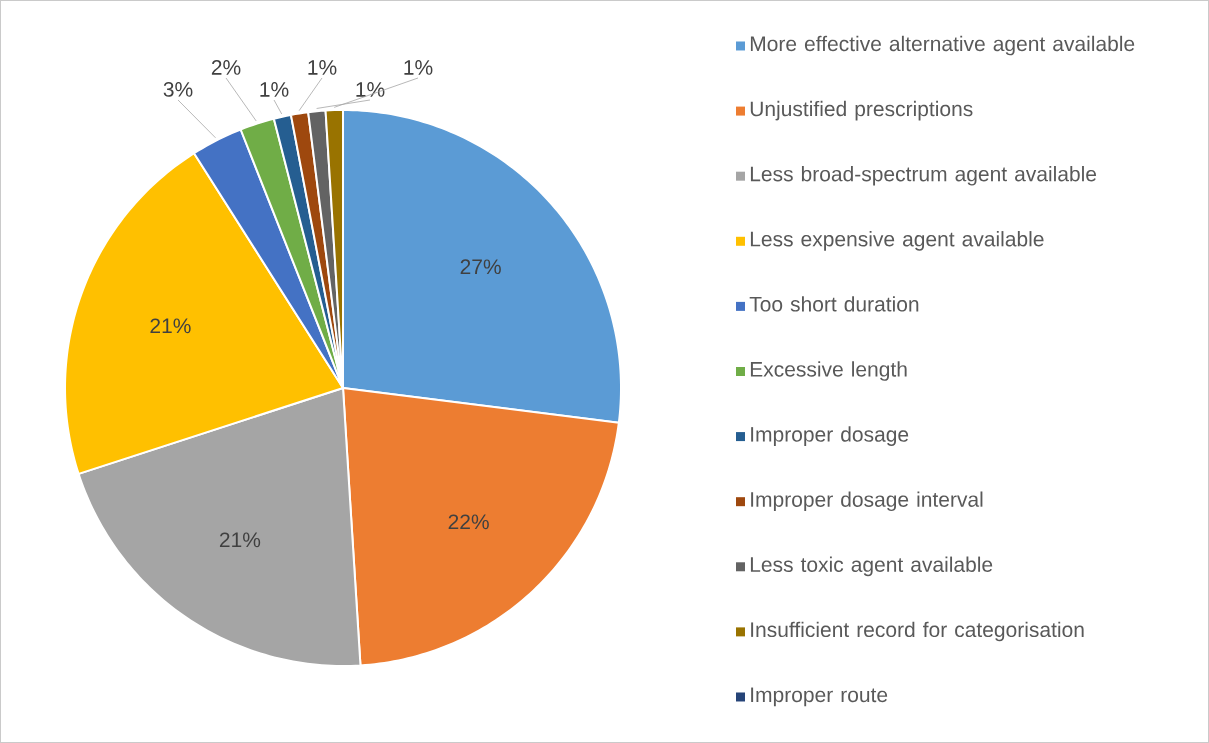 Image resolution: width=1209 pixels, height=743 pixels. Describe the element at coordinates (830, 436) in the screenshot. I see `legend-label: Improper dosage` at that location.